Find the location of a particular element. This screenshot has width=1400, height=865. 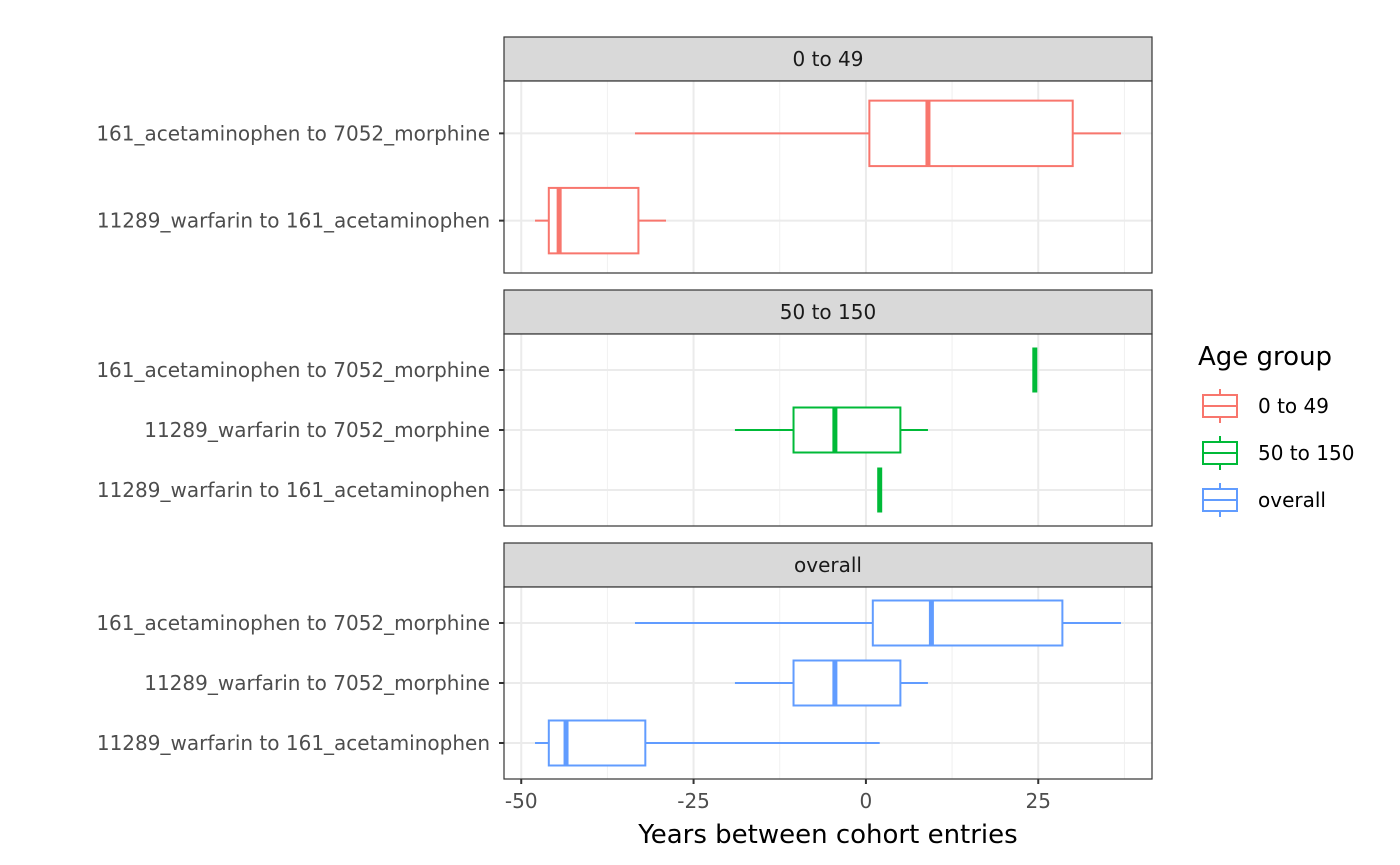

facet-strip-label: 0 to 49 is located at coordinates (828, 59).